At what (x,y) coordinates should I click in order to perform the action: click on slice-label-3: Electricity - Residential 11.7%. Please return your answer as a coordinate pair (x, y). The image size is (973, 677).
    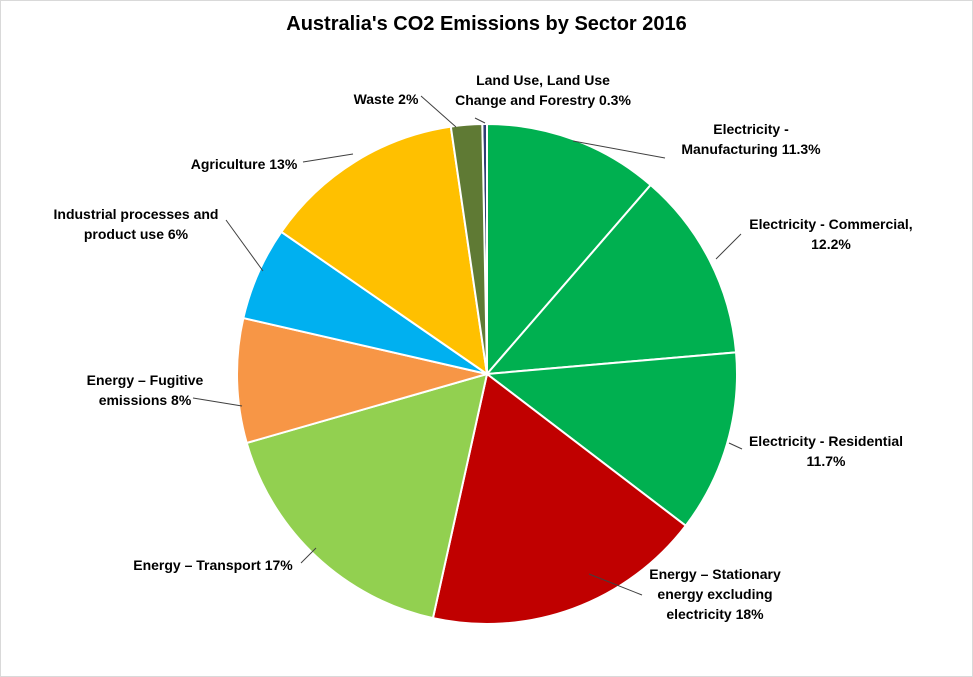
    Looking at the image, I should click on (826, 451).